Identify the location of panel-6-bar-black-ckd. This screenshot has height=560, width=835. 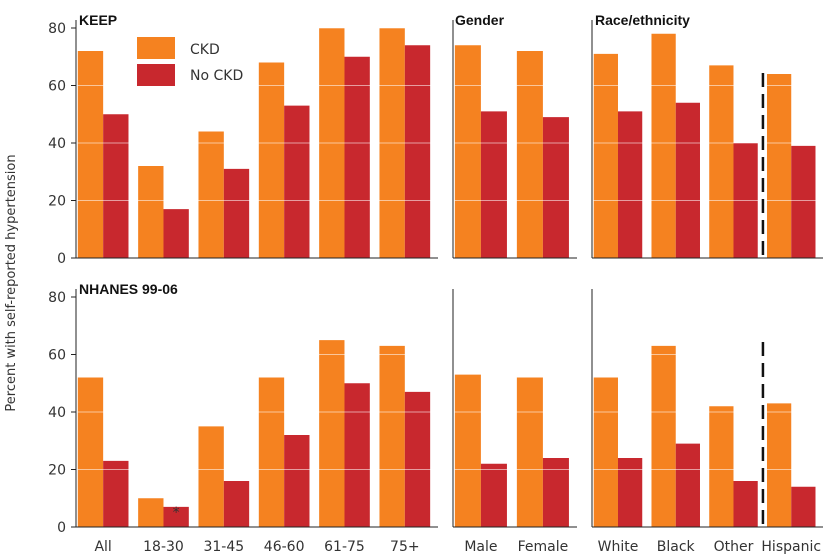
(663, 436).